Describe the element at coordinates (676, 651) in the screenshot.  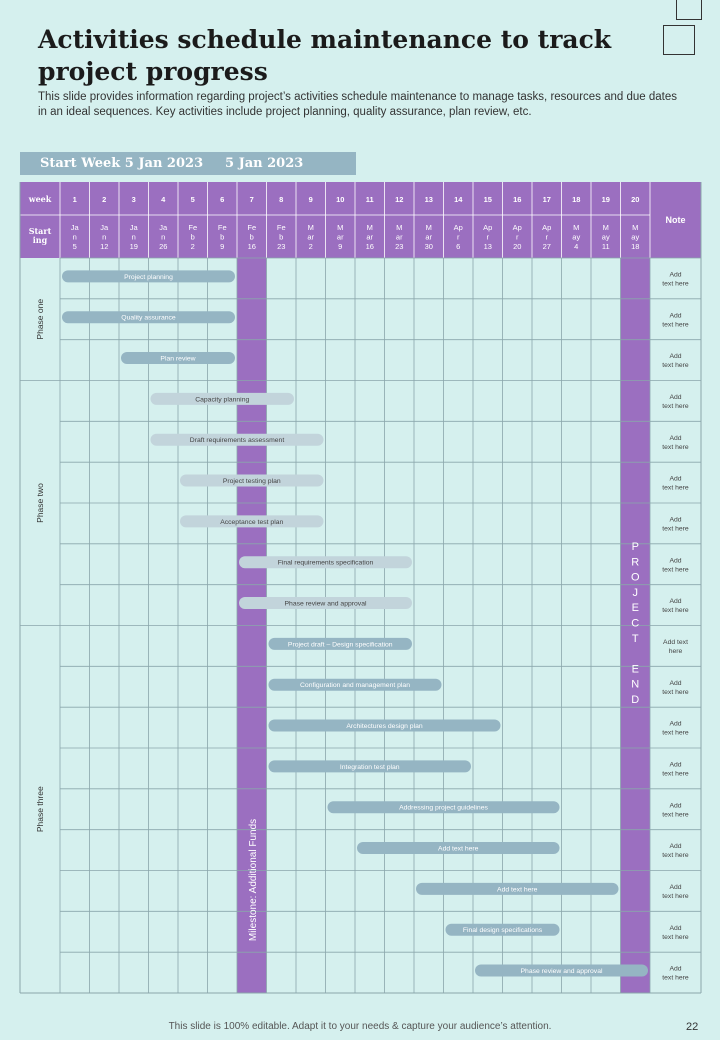
I see `note-text: here` at that location.